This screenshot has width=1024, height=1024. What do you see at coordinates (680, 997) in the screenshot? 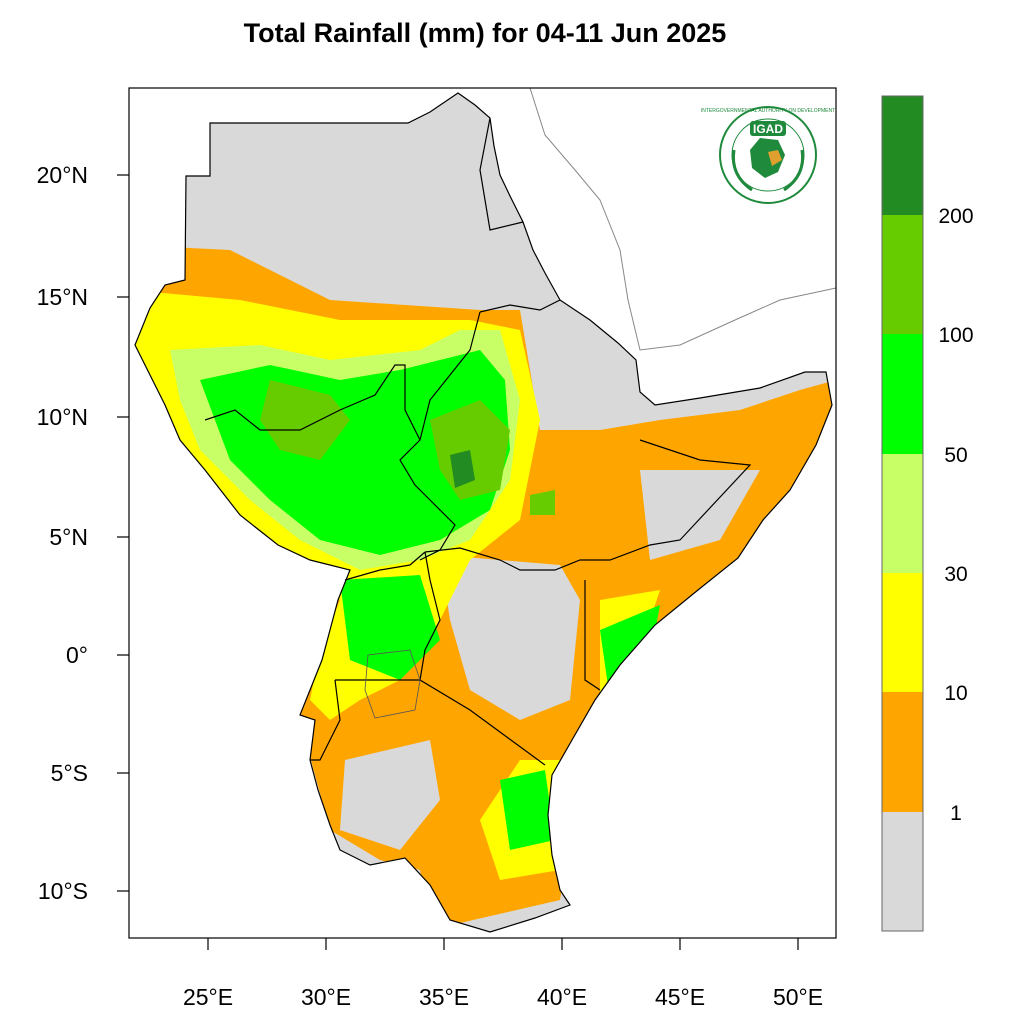
I see `lon-tick-label: 45°E` at bounding box center [680, 997].